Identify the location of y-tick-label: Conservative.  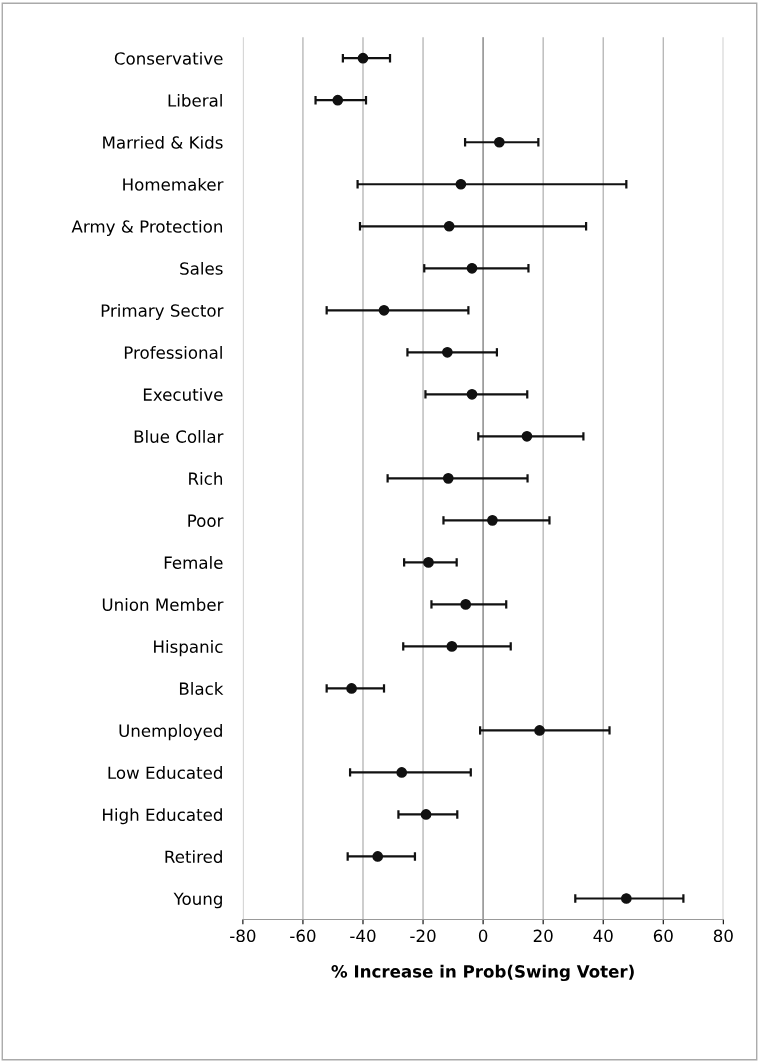
(168, 58).